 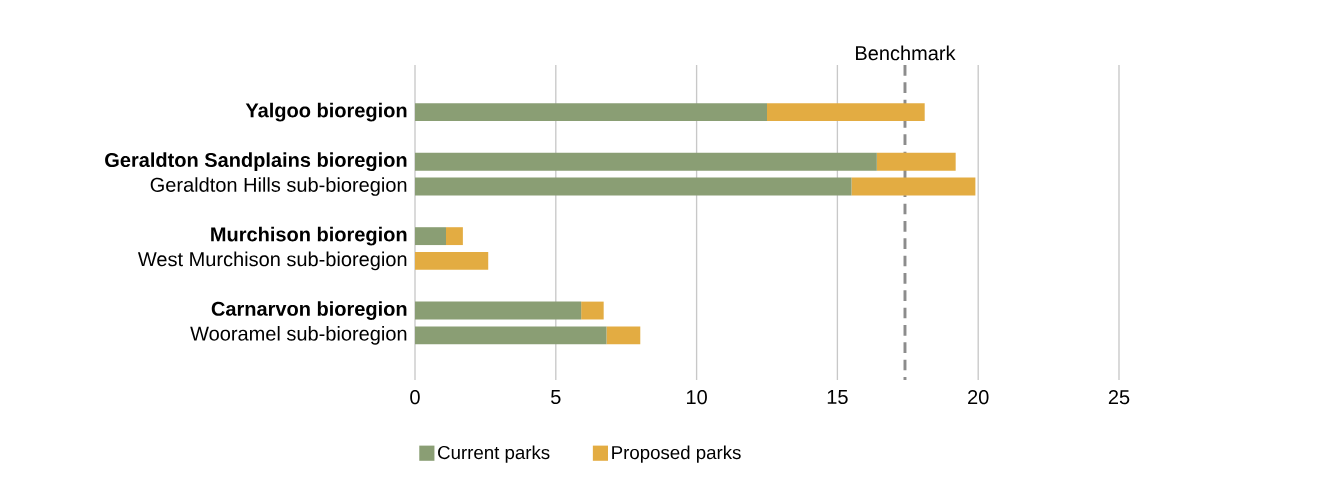 I want to click on x-tick-label: 5, so click(x=556, y=397).